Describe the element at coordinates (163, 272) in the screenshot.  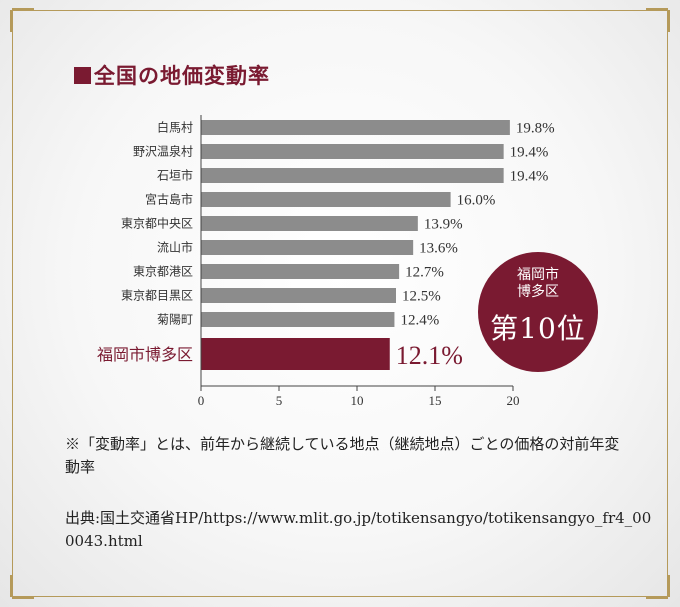
I see `category-label: 東京都港区` at that location.